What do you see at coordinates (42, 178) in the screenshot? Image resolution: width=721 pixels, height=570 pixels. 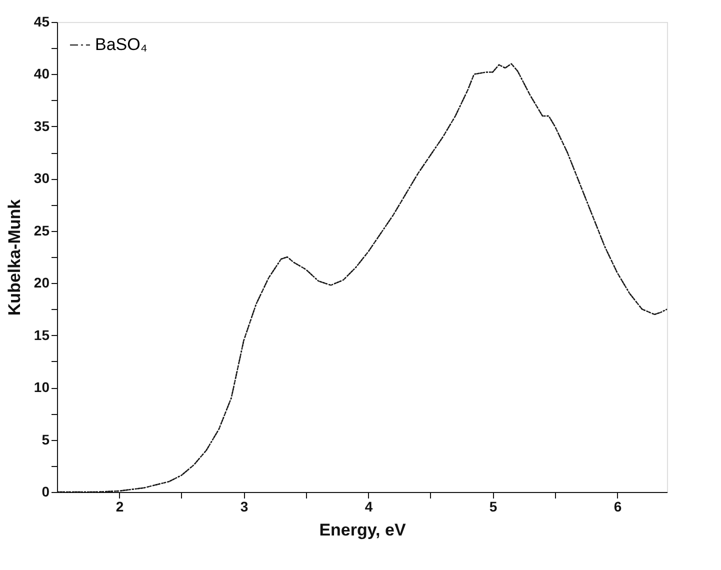 I see `y-tick-label: 30` at bounding box center [42, 178].